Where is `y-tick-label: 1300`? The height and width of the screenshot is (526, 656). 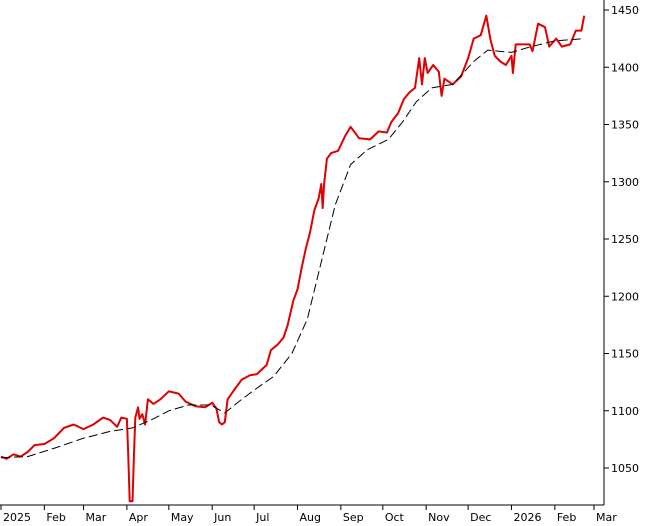 y-tick-label: 1300 is located at coordinates (625, 182).